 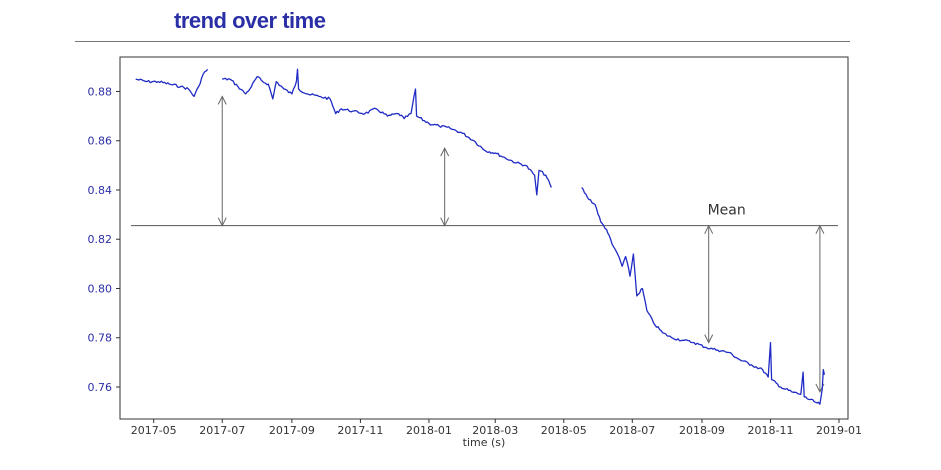 What do you see at coordinates (100, 91) in the screenshot?
I see `y-tick-label: 0.88` at bounding box center [100, 91].